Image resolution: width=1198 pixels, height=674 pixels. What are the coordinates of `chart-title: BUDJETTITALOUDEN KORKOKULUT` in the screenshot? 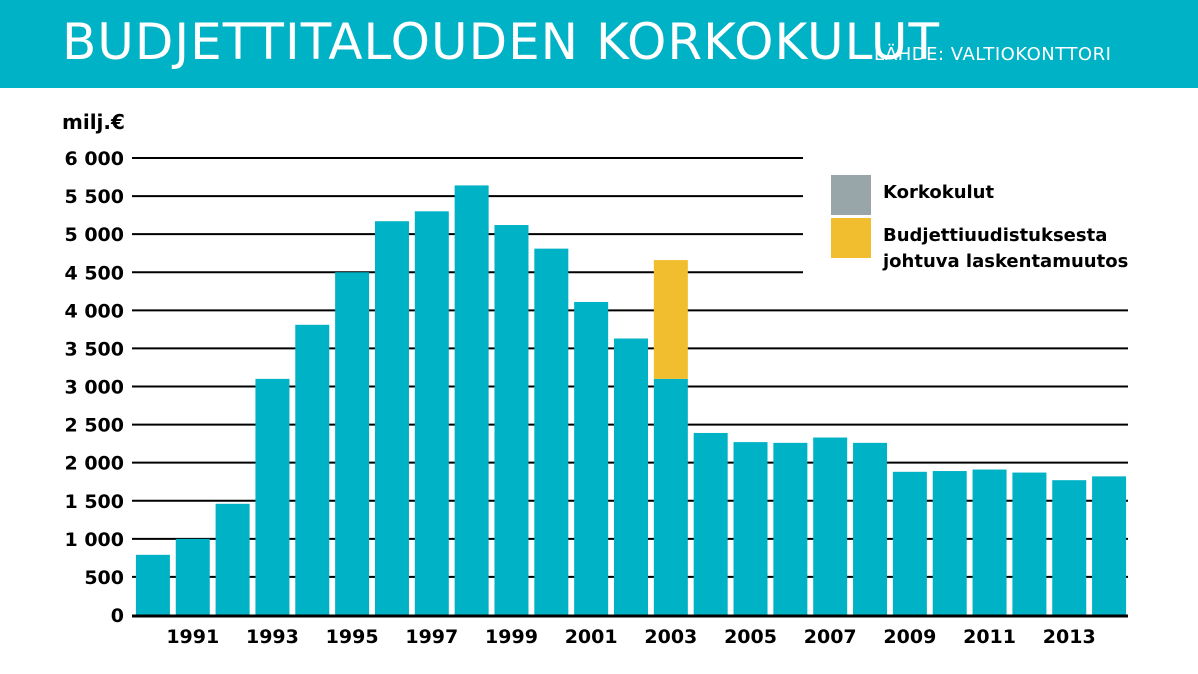 It's located at (501, 42).